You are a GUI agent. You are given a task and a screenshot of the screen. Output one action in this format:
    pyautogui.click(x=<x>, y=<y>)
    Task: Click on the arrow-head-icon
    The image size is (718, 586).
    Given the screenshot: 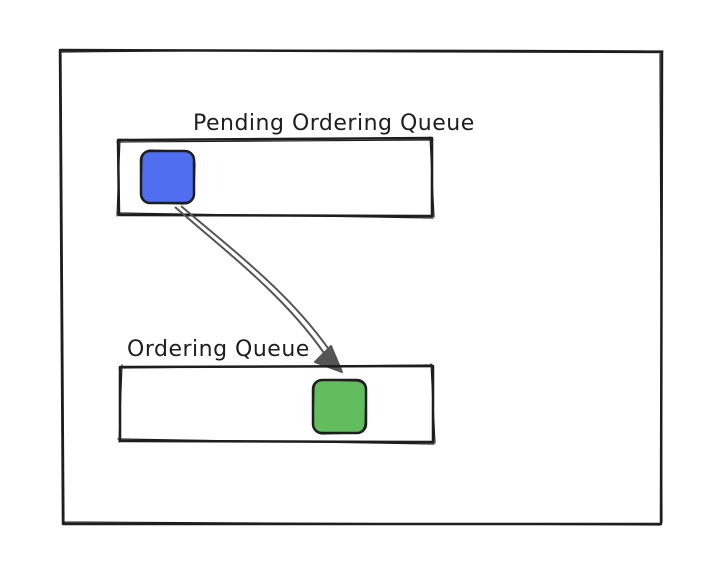 What is the action you would take?
    pyautogui.click(x=328, y=359)
    